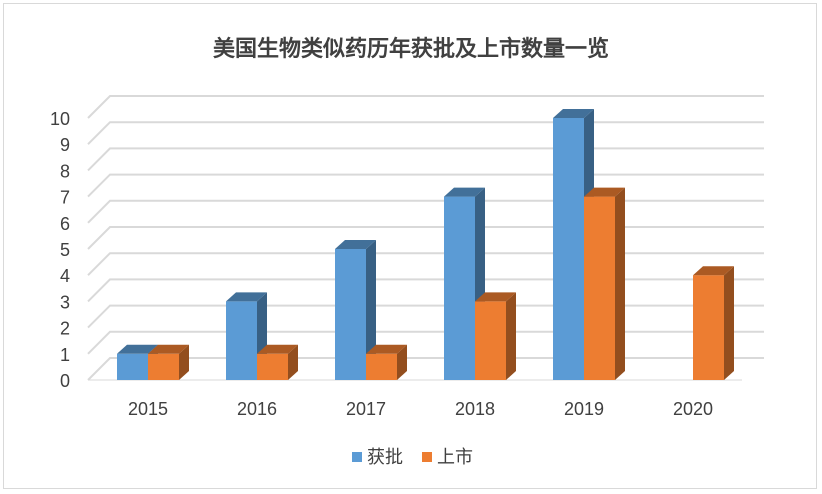 The image size is (822, 494). Describe the element at coordinates (65, 329) in the screenshot. I see `y-tick-label: 2` at that location.